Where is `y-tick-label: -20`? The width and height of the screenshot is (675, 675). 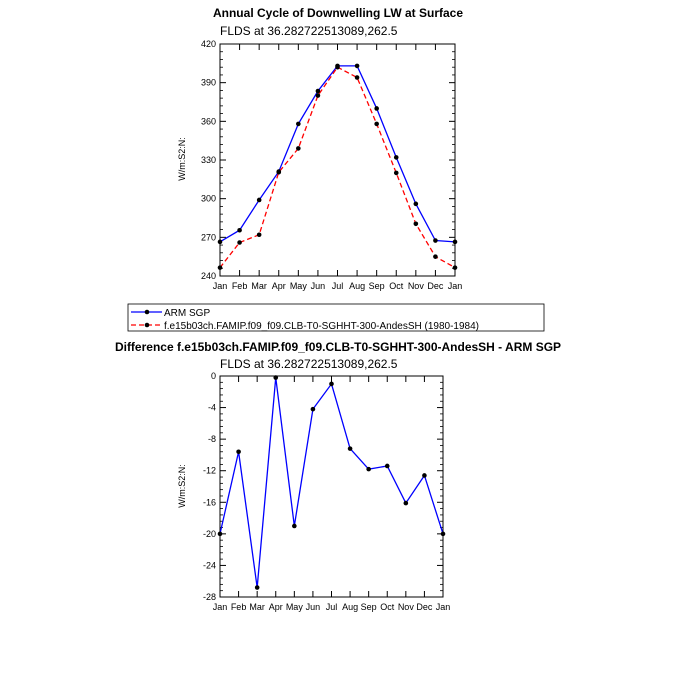 y-tick-label: -20 is located at coordinates (209, 534).